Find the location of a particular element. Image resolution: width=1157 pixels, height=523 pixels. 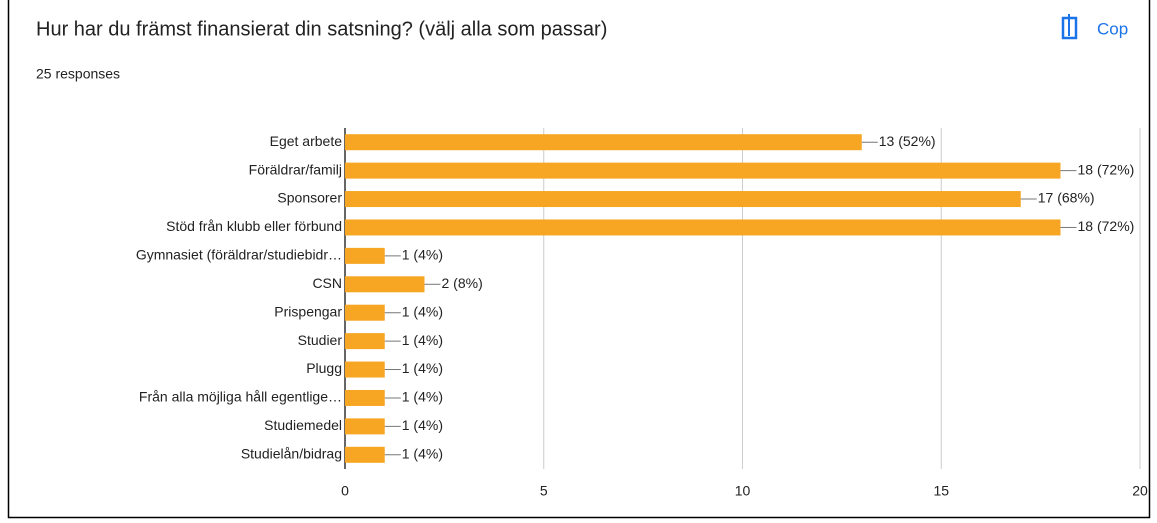

x-tick-label: 5 is located at coordinates (544, 491).